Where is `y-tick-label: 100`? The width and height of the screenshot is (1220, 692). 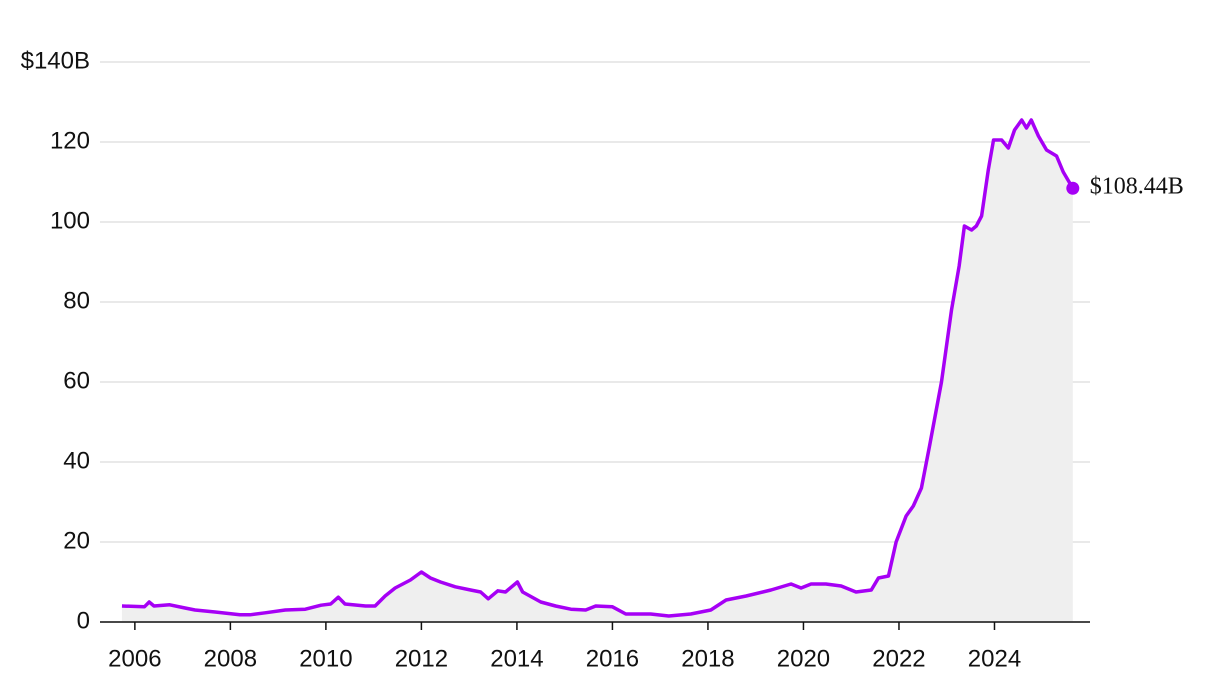 y-tick-label: 100 is located at coordinates (70, 220).